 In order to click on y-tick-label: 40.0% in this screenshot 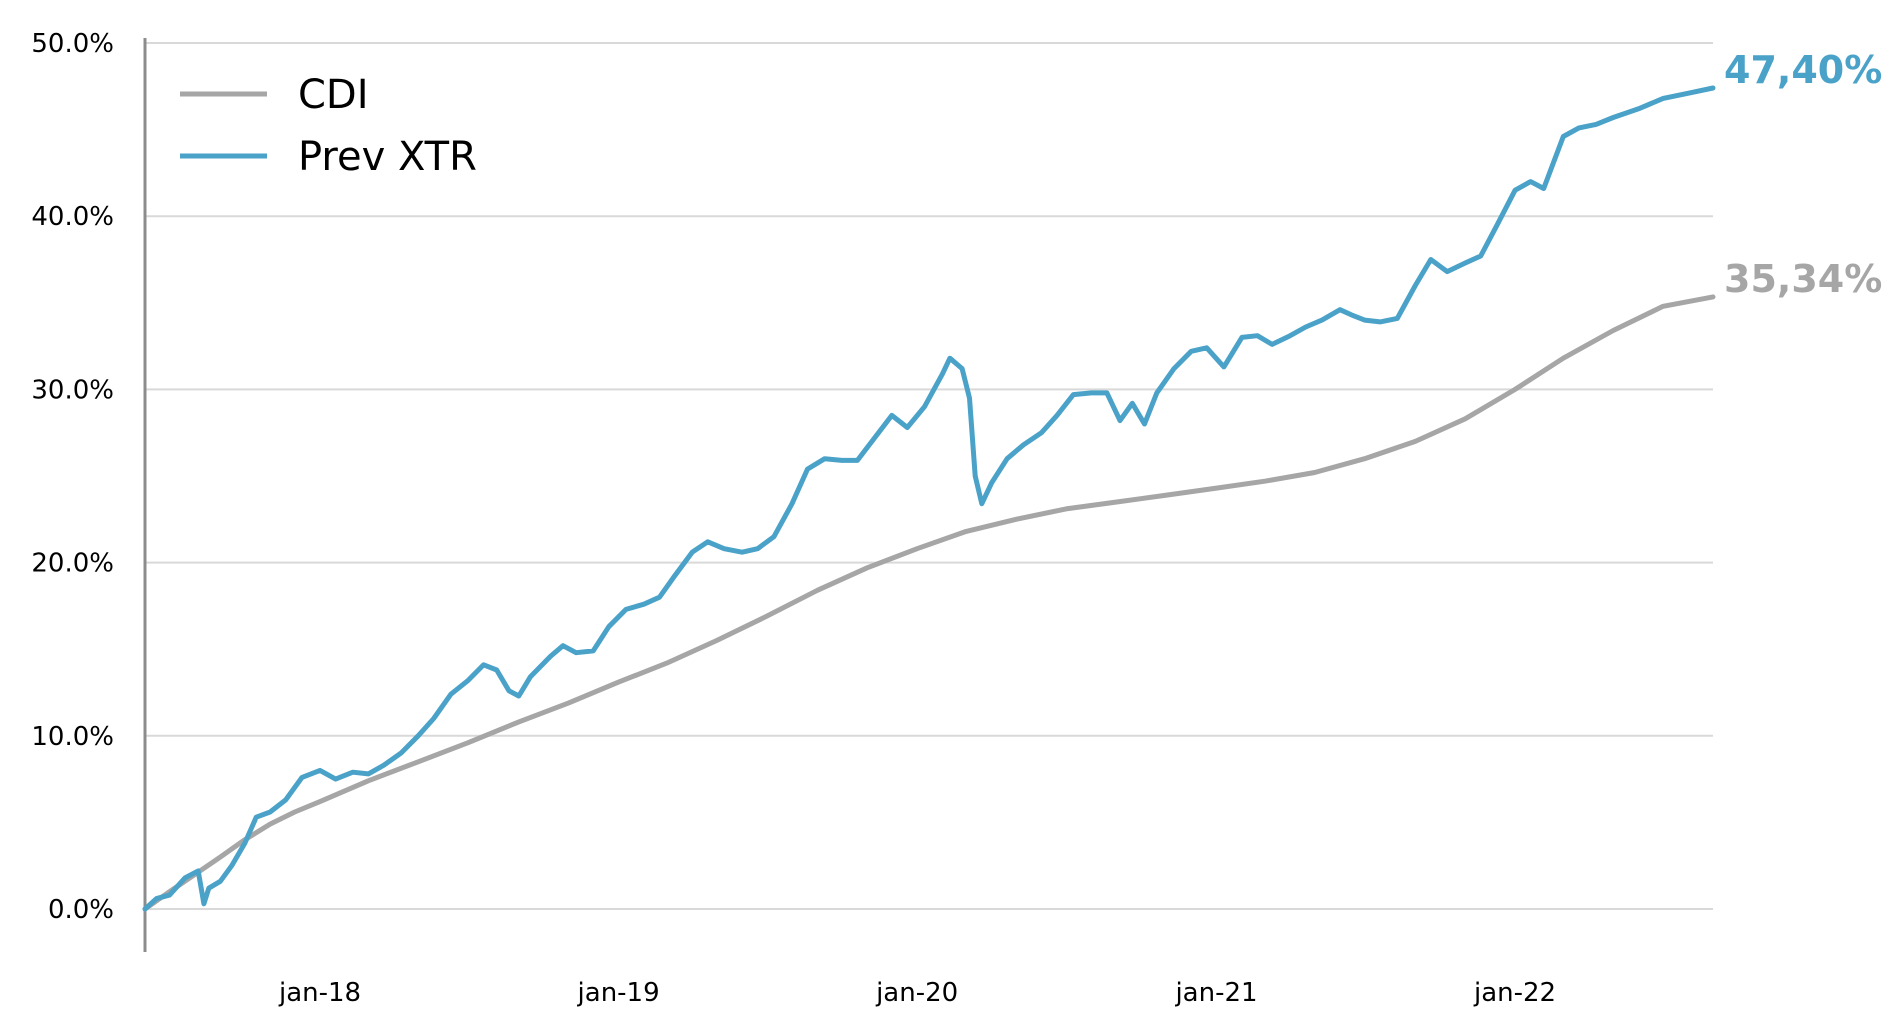, I will do `click(72, 217)`.